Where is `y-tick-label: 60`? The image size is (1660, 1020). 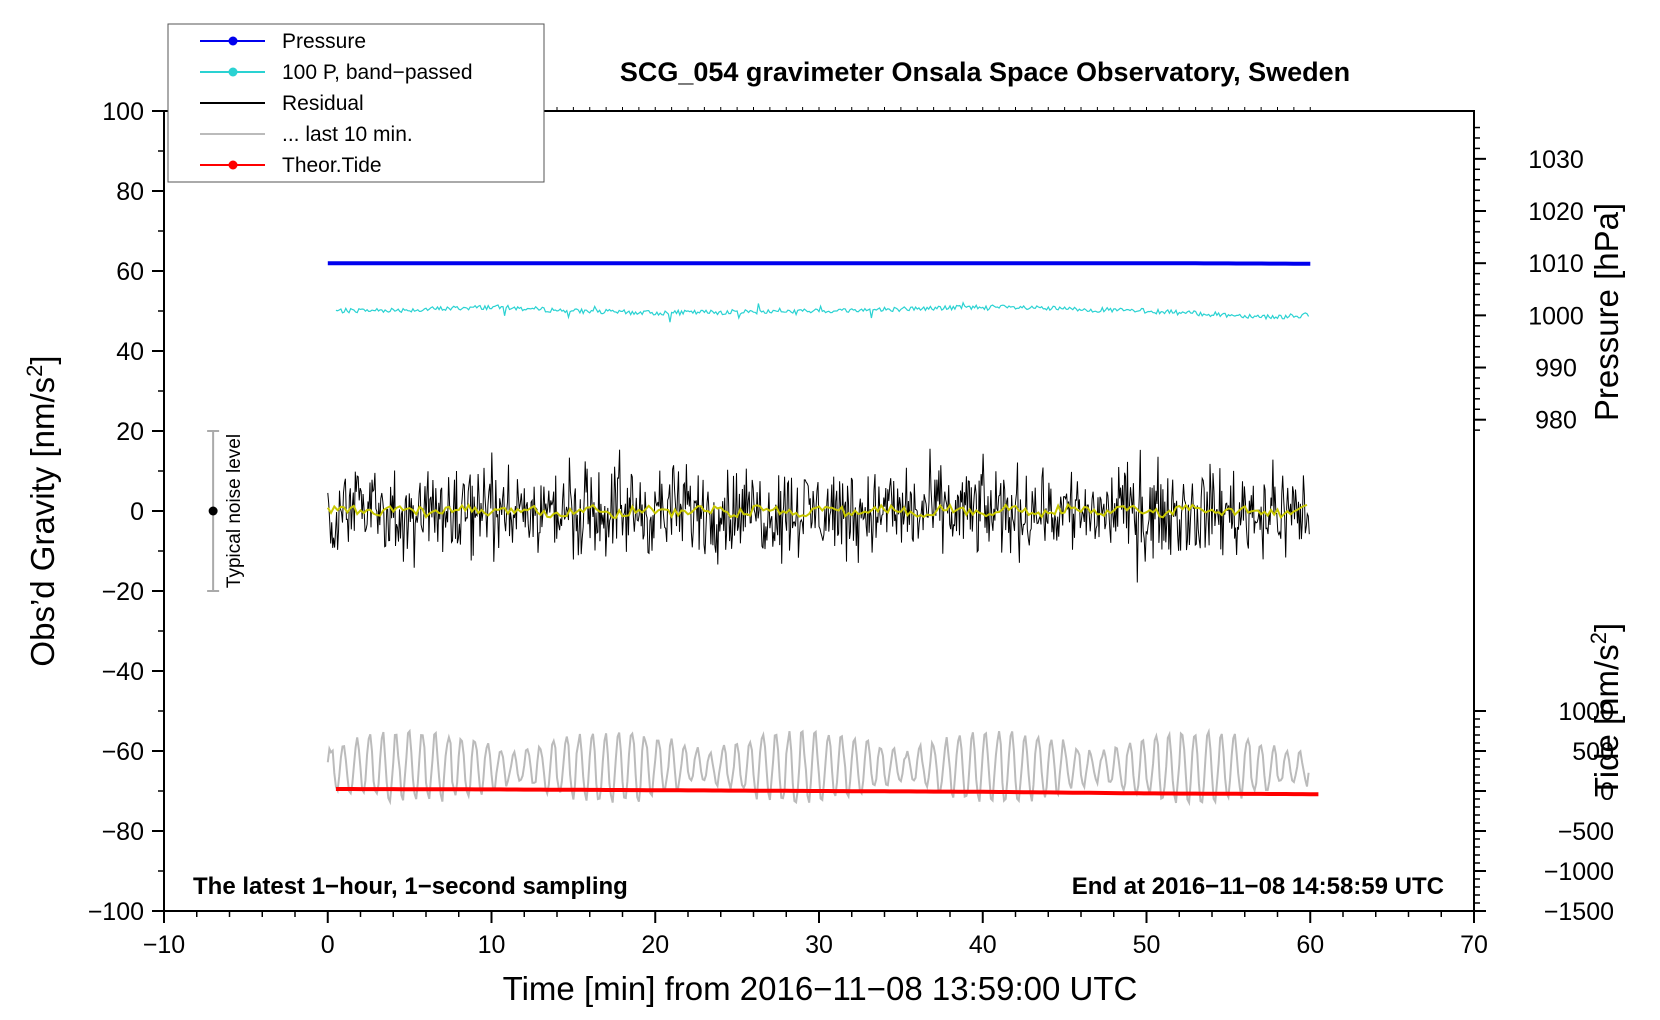 y-tick-label: 60 is located at coordinates (130, 272).